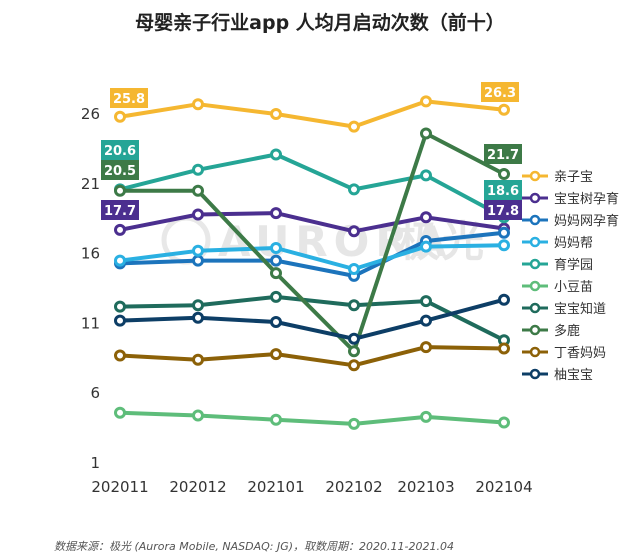  Describe the element at coordinates (567, 331) in the screenshot. I see `legend-label: 多鹿` at that location.